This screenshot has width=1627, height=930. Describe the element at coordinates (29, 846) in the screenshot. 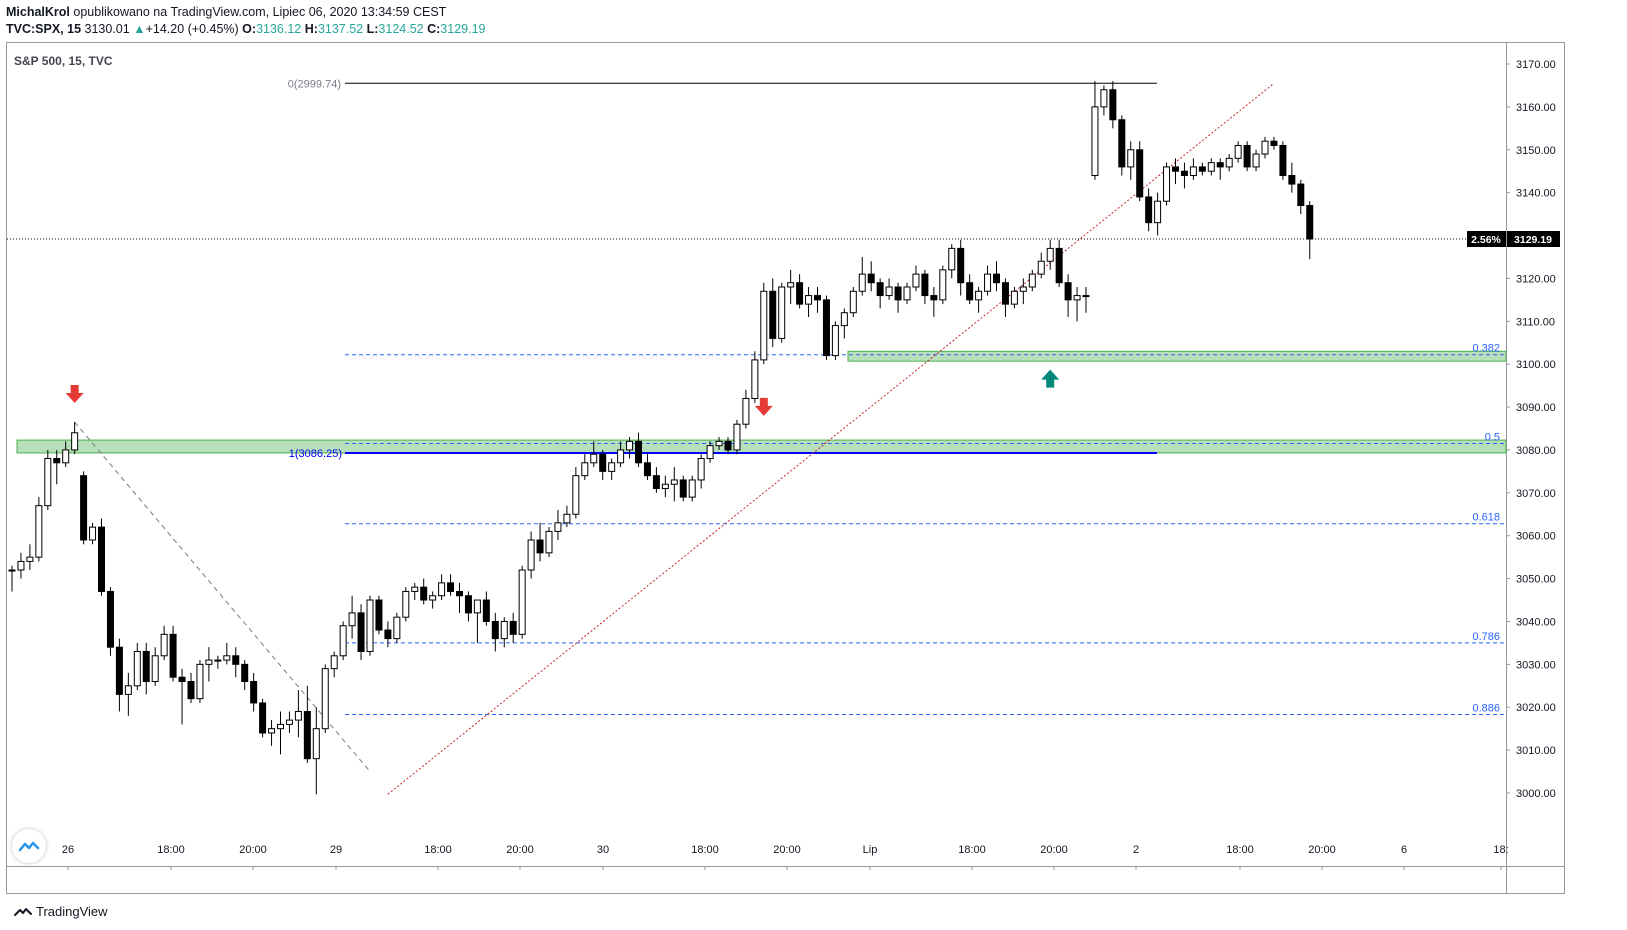

I see `tradingview-badge-icon` at that location.